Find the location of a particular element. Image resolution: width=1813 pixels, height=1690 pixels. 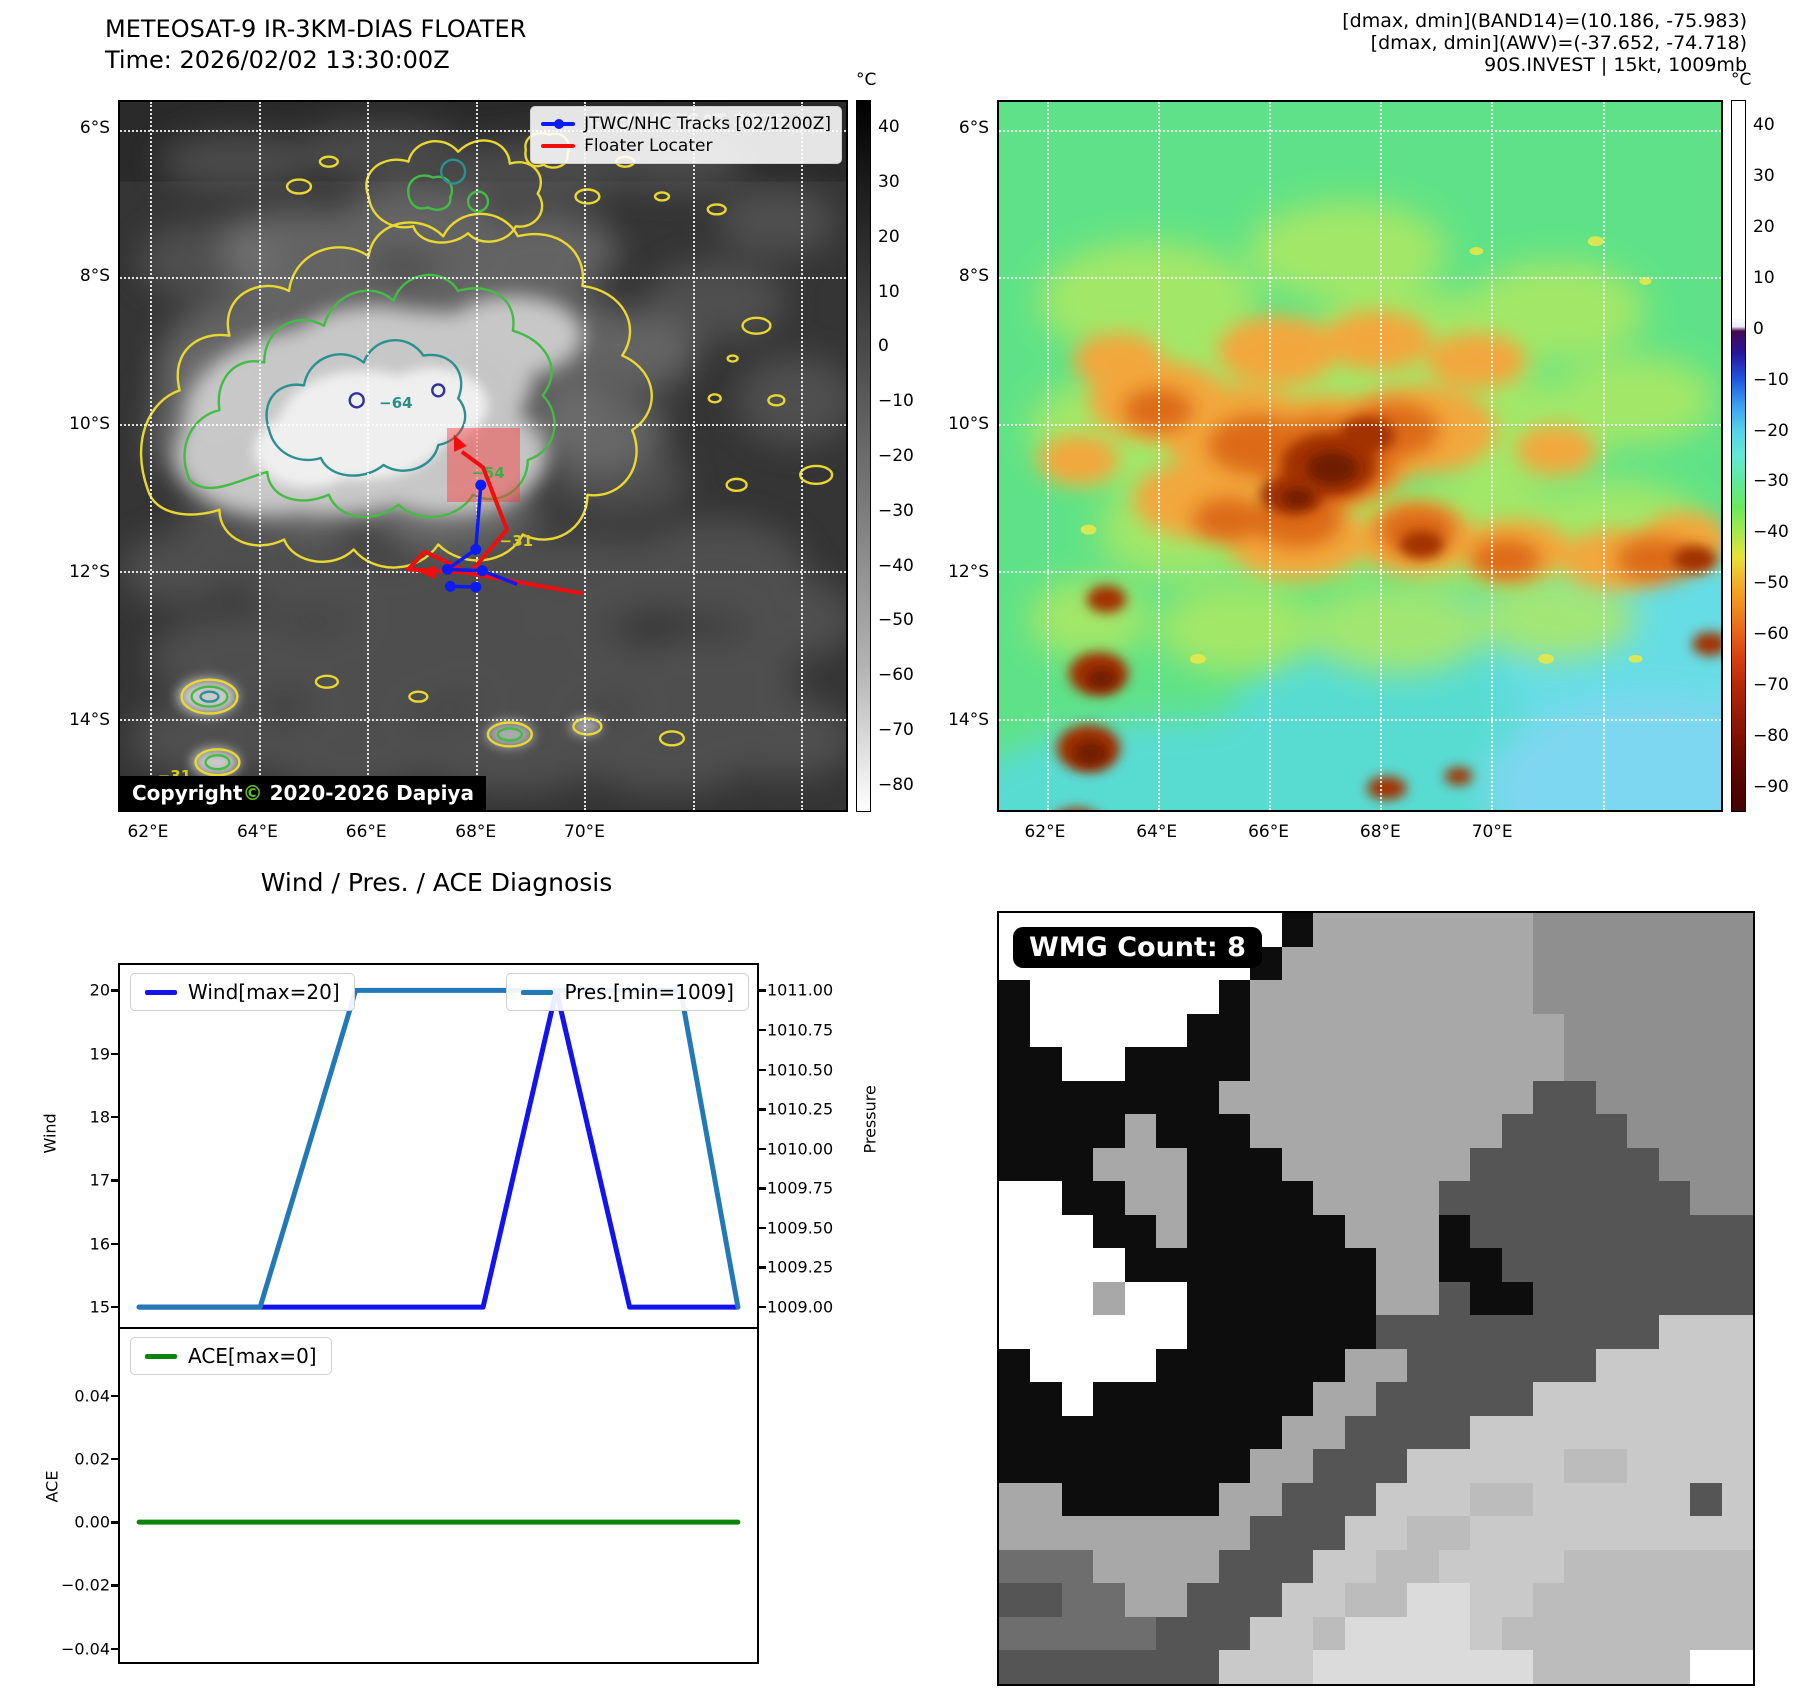

contour-value-label: −64 is located at coordinates (396, 402).